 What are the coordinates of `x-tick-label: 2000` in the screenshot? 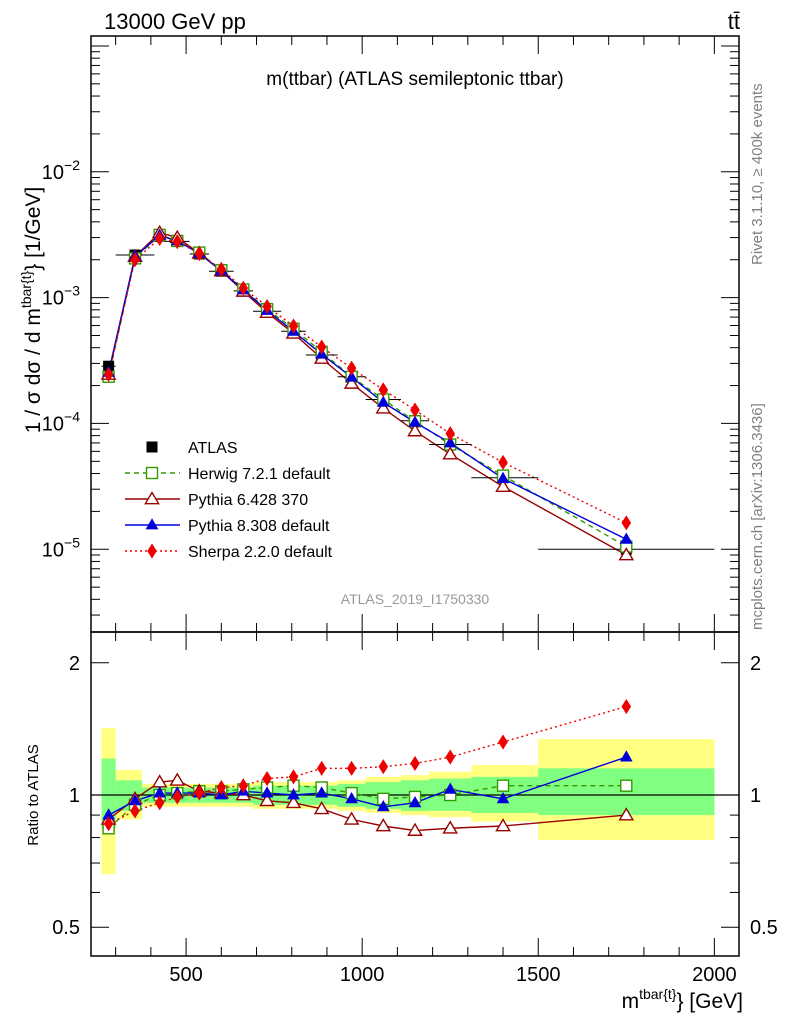 It's located at (714, 975).